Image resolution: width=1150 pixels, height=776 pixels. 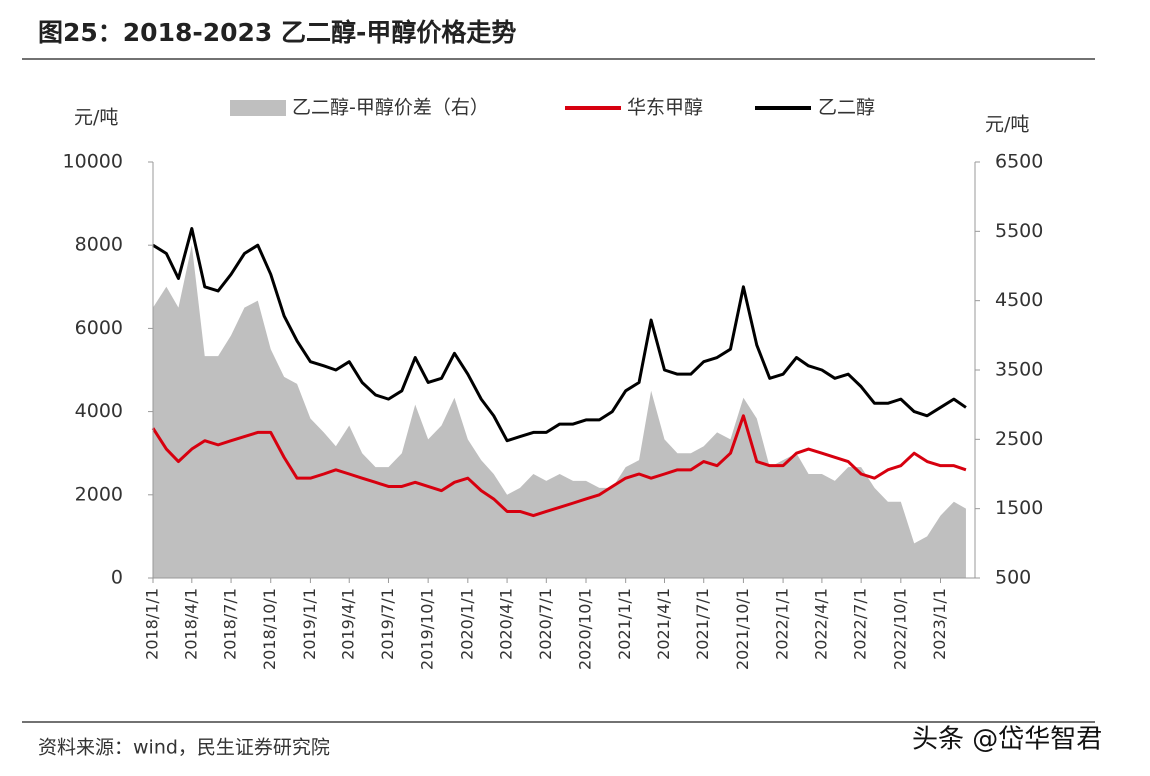 I want to click on x-tick-label: 2020/4/1, so click(x=506, y=624).